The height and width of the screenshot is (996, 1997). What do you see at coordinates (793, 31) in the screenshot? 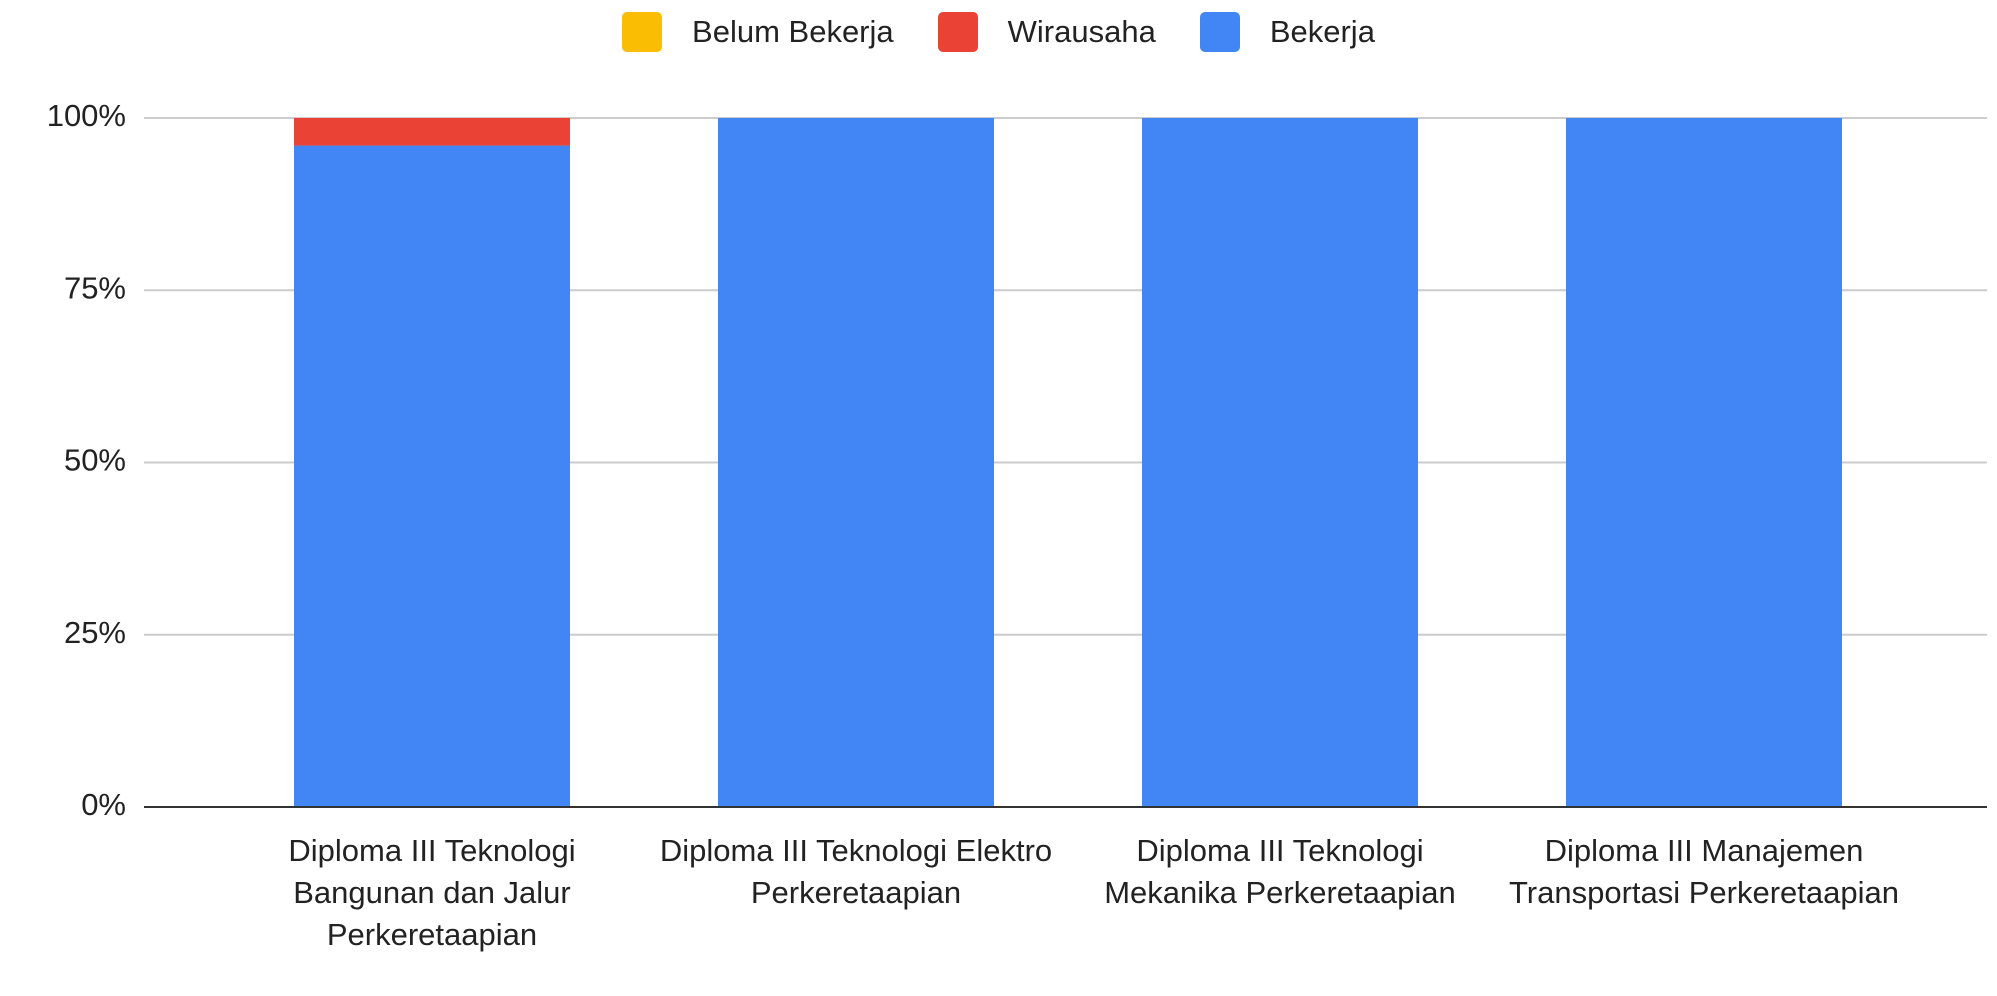
I see `legend-label: Belum Bekerja` at bounding box center [793, 31].